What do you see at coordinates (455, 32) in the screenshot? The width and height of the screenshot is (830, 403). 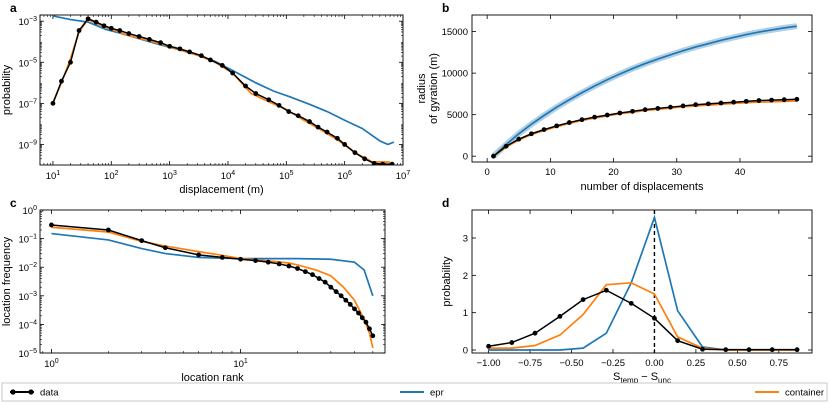 I see `tick-label: 15000` at bounding box center [455, 32].